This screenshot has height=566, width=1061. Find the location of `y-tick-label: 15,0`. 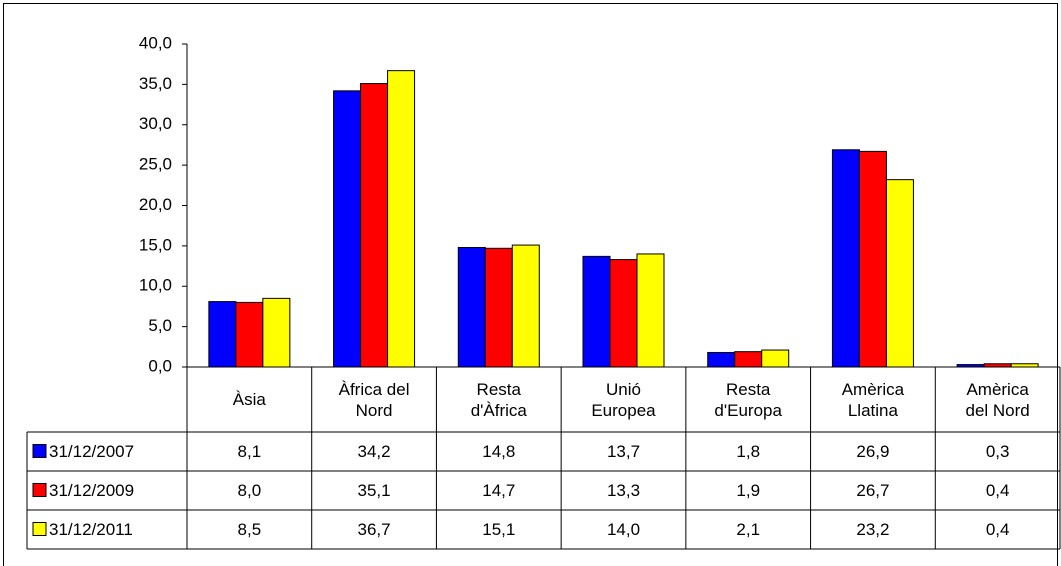

y-tick-label: 15,0 is located at coordinates (155, 244).